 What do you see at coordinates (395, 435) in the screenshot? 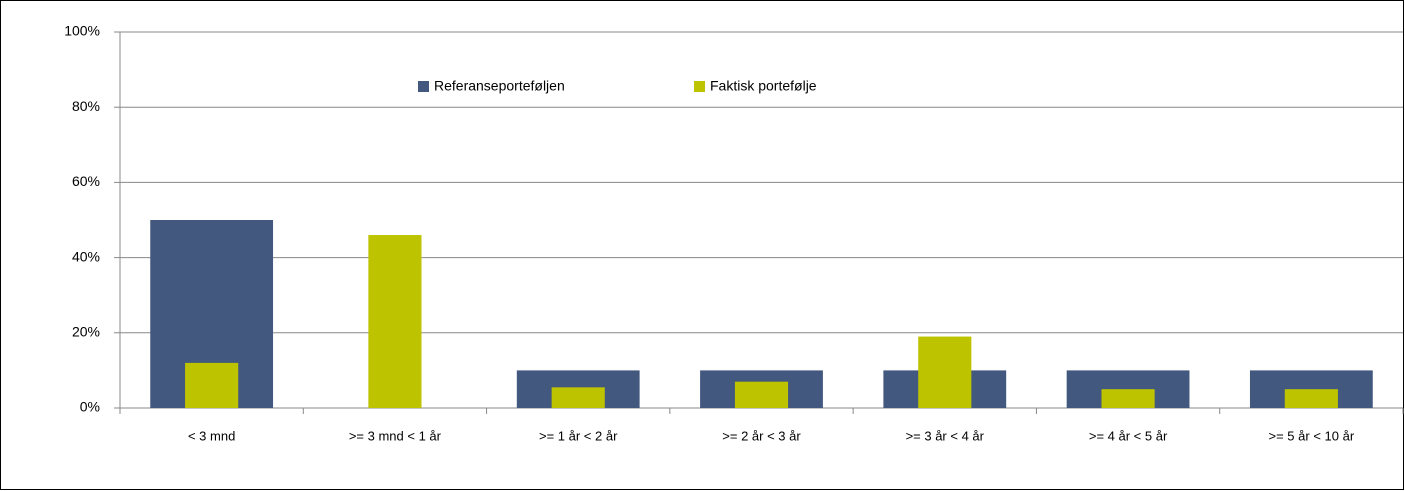
I see `x-tick-label: >= 3 mnd < 1 år` at bounding box center [395, 435].